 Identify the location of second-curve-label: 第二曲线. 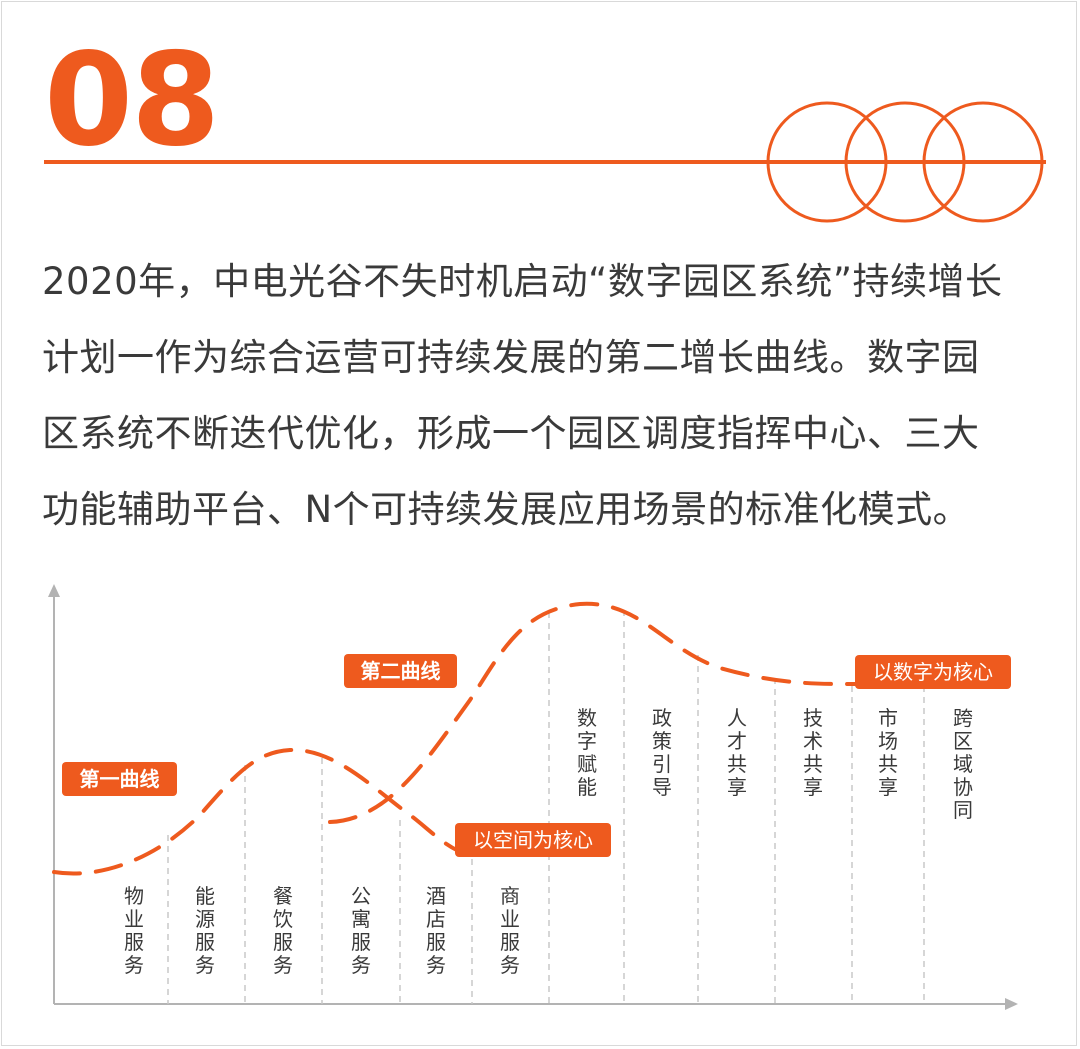
(401, 671).